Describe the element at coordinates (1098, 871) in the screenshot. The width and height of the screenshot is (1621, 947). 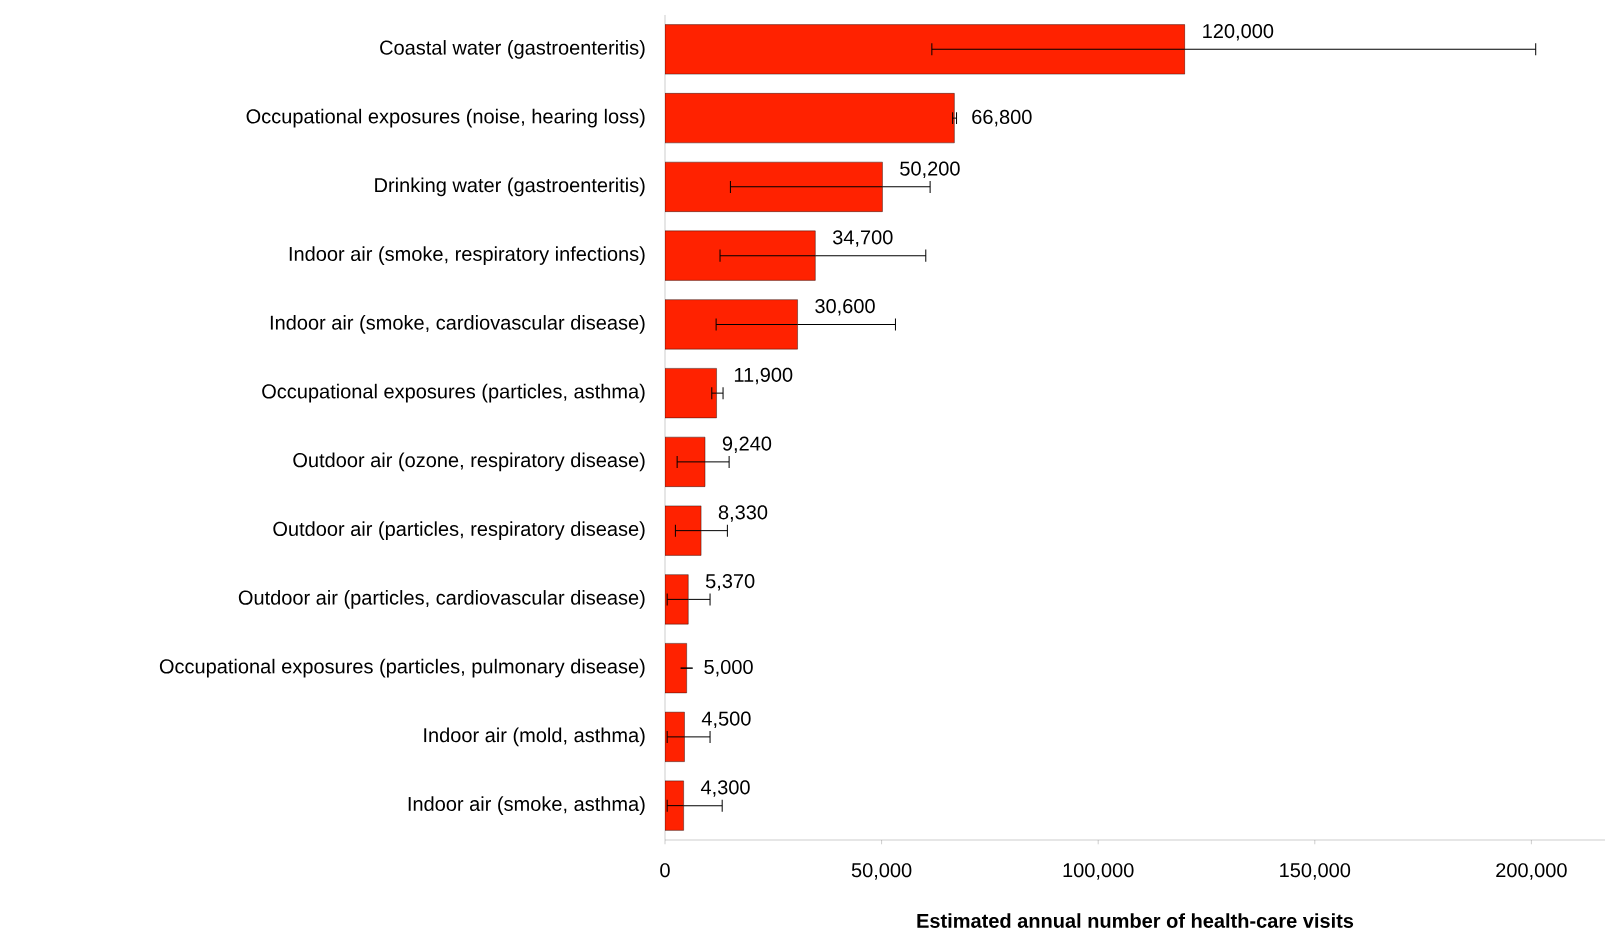
I see `x-tick-label: 100,000` at that location.